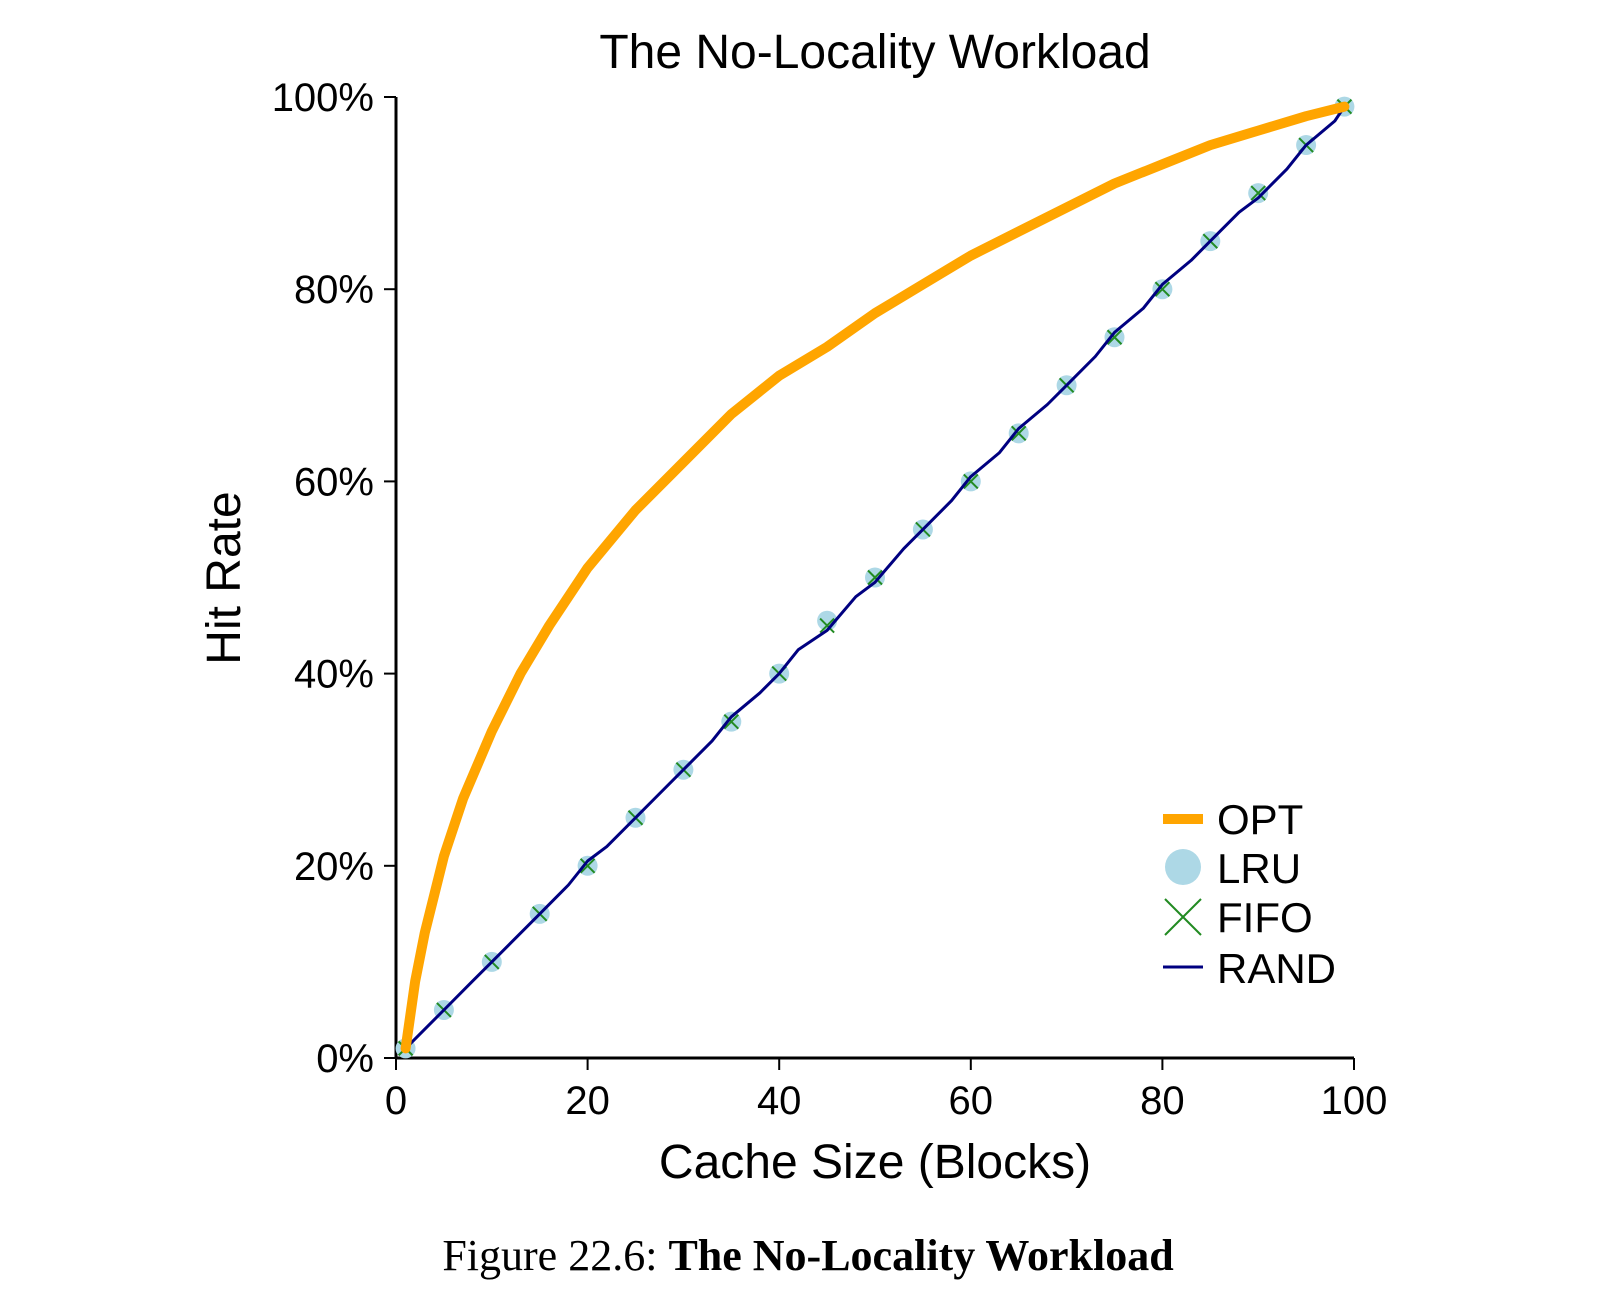  I want to click on legend: OPT LRU FIFO RAND, so click(1249, 894).